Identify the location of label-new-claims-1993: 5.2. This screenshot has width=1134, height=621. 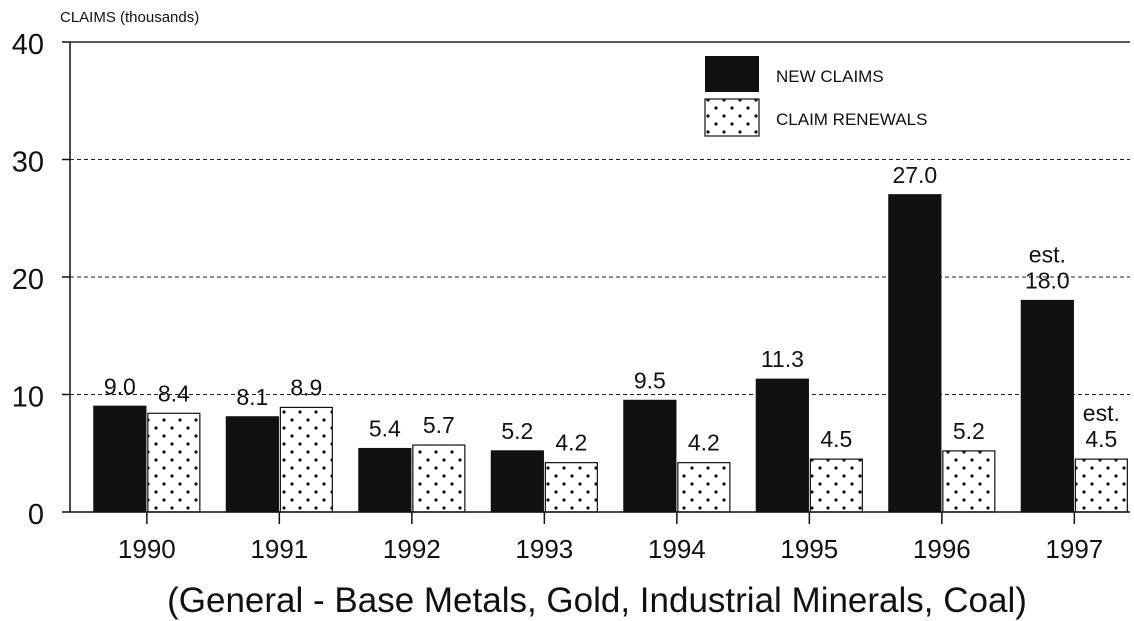
(517, 431).